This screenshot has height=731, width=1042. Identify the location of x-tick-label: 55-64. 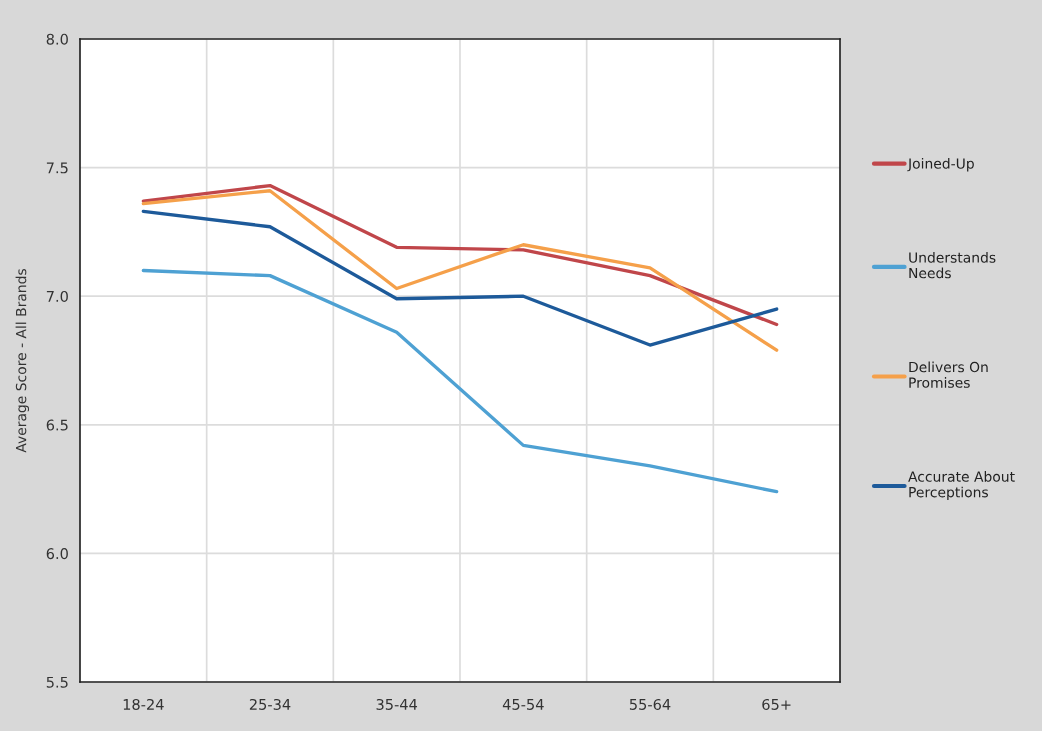
(650, 704).